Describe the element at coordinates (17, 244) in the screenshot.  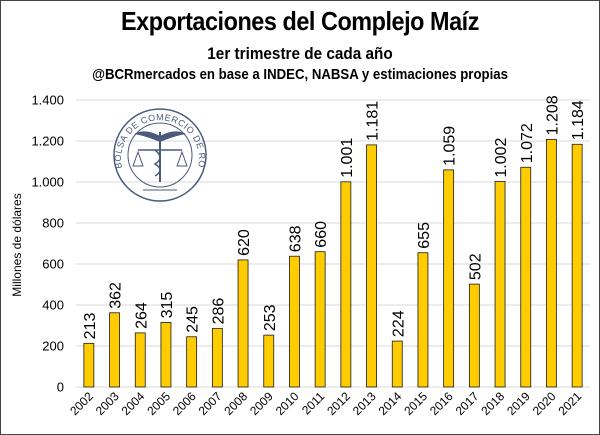
I see `y-axis-label: Millones de dólares` at that location.